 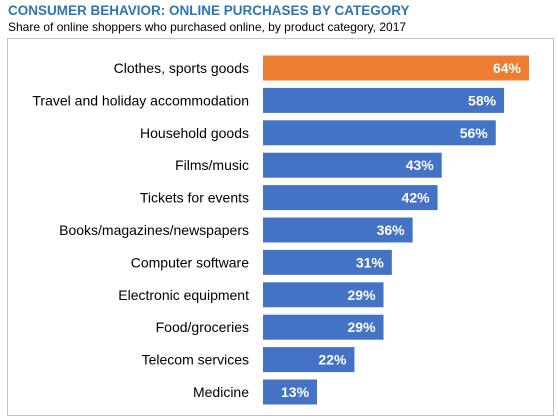 I want to click on data-label-books-magazines-newspapers: 36%, so click(x=391, y=230).